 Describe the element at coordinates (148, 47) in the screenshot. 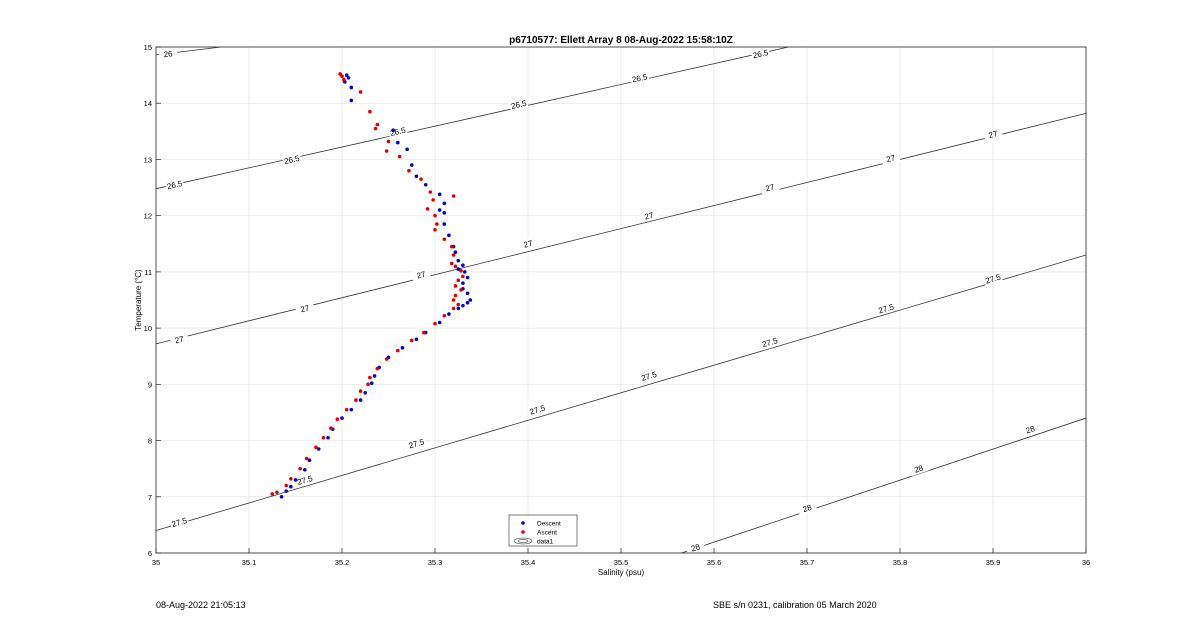

I see `y-tick-label: 15` at that location.